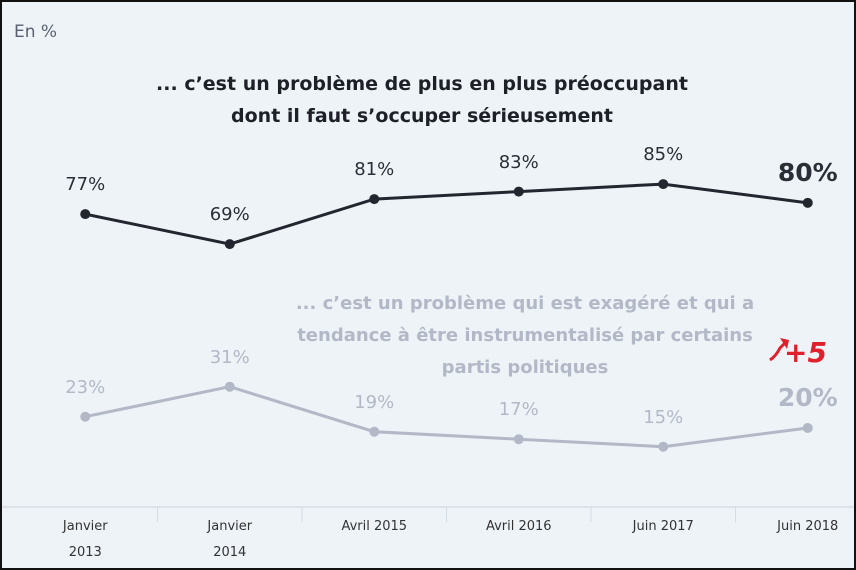 The image size is (856, 570). Describe the element at coordinates (807, 172) in the screenshot. I see `value-label: 80%` at that location.